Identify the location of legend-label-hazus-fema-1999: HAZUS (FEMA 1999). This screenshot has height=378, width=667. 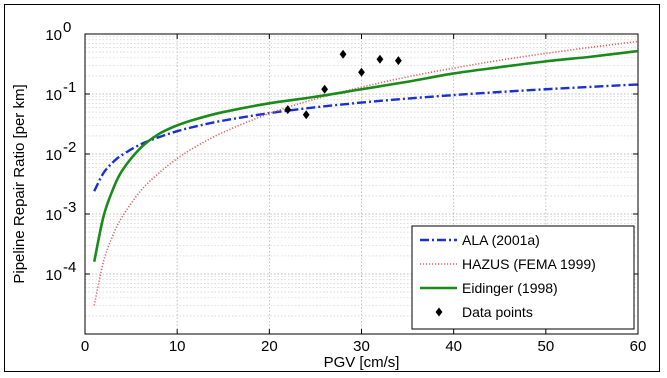
(529, 264).